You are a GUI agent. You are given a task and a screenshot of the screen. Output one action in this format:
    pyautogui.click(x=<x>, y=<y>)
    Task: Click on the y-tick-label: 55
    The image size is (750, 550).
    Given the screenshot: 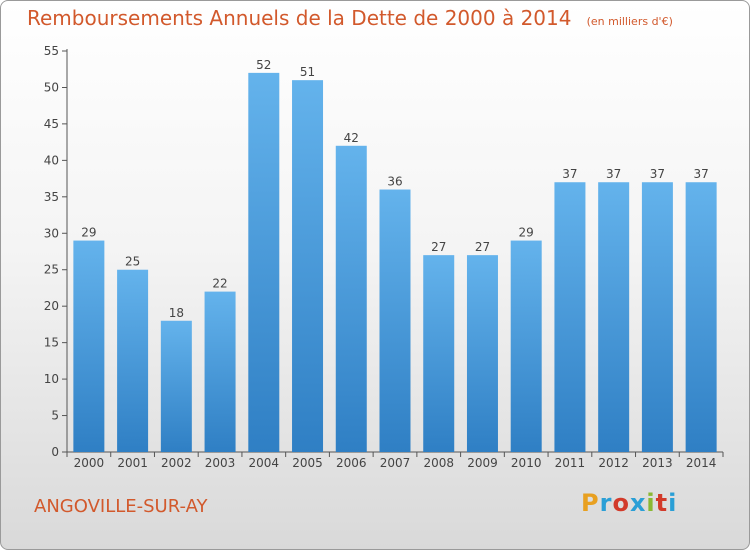 What is the action you would take?
    pyautogui.click(x=51, y=51)
    